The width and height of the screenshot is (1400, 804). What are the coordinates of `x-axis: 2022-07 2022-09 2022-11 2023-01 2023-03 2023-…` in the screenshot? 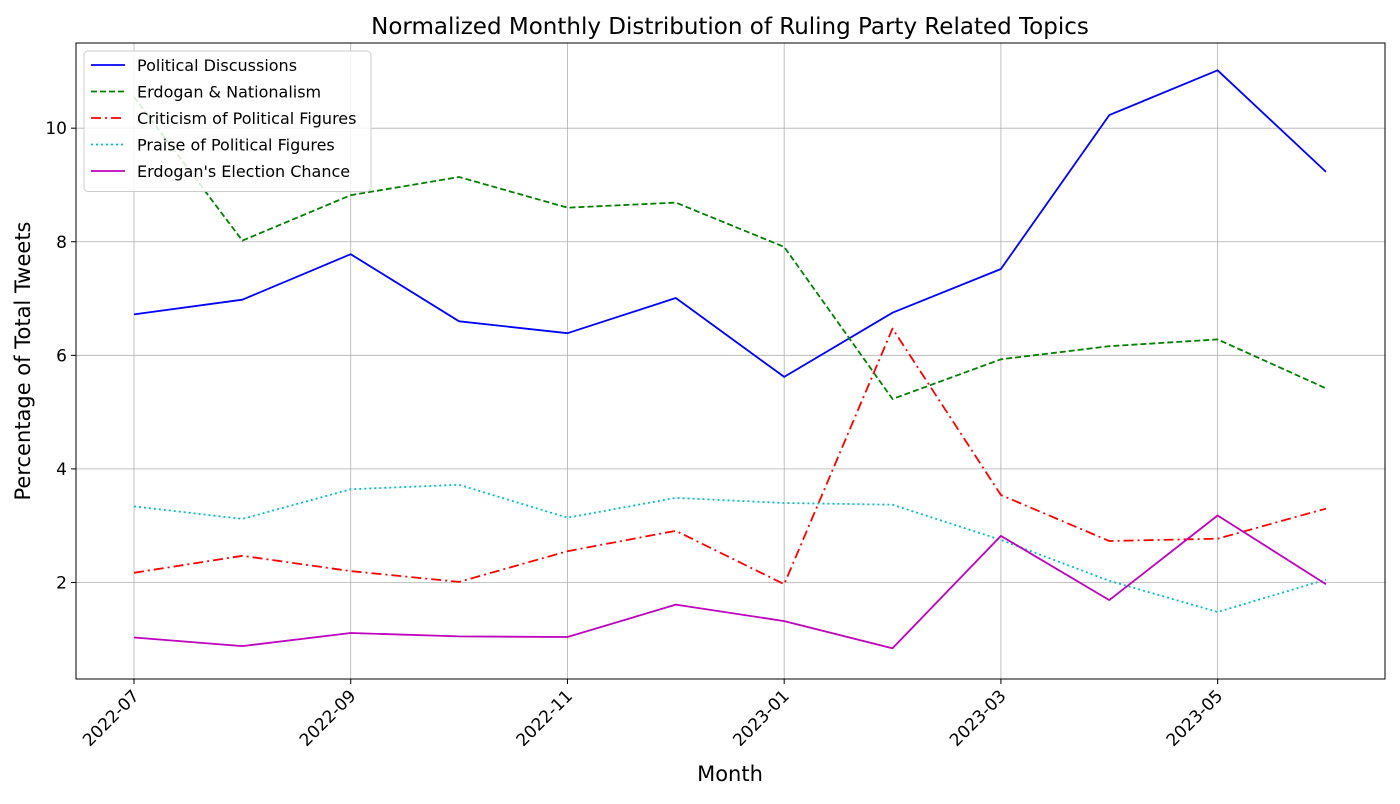 It's located at (653, 715).